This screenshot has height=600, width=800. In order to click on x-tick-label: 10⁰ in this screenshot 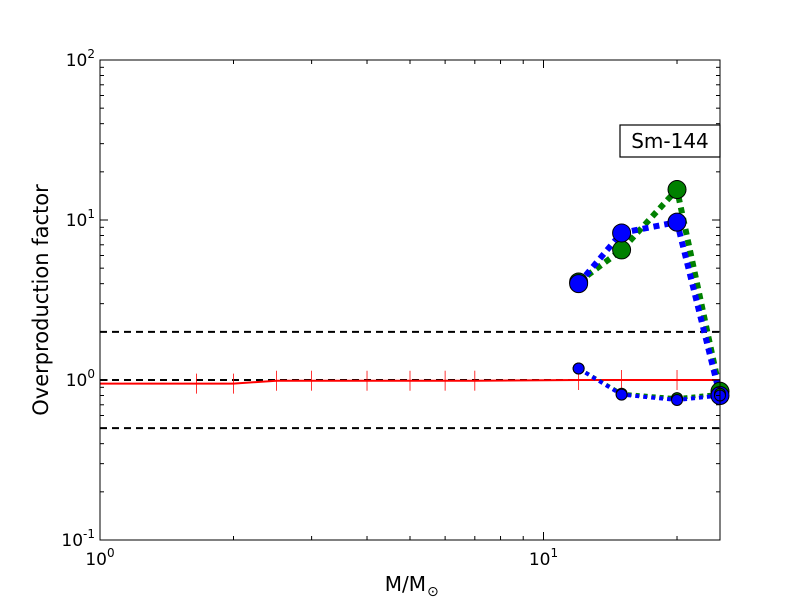, I will do `click(99, 558)`.